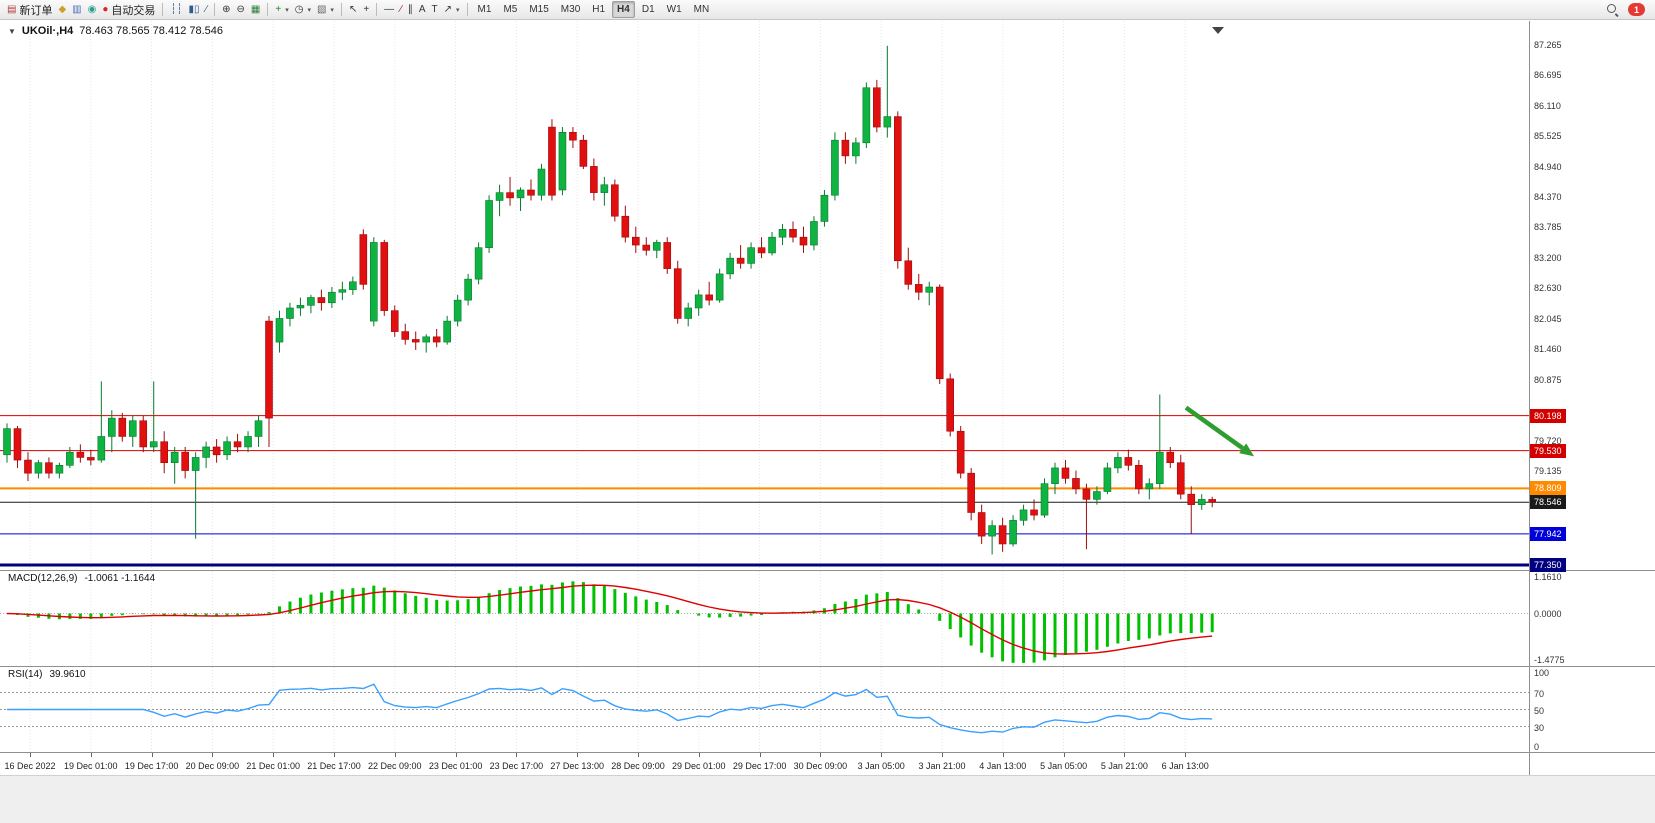 This screenshot has height=823, width=1655. What do you see at coordinates (1548, 564) in the screenshot?
I see `price-line-badge: 77.350` at bounding box center [1548, 564].